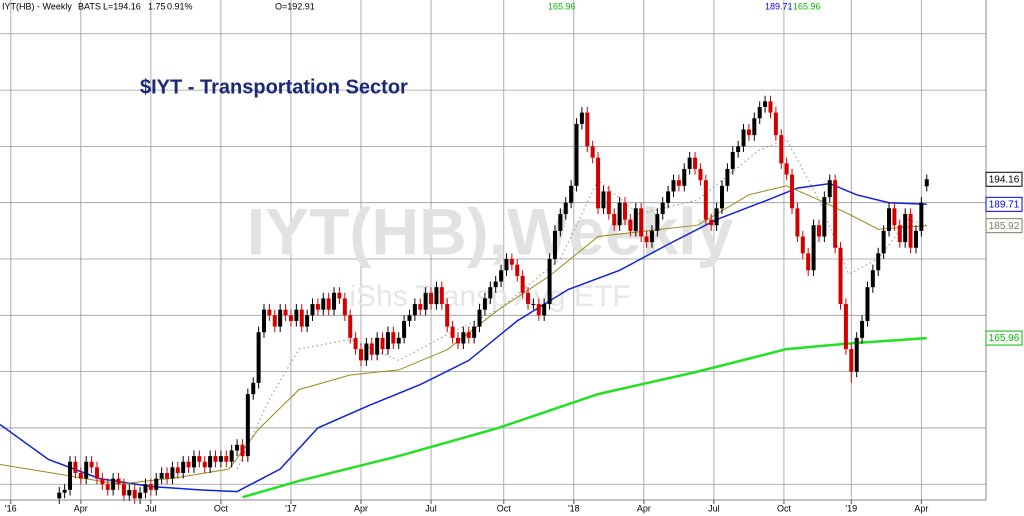 The image size is (1024, 516). Describe the element at coordinates (221, 508) in the screenshot. I see `x-tick-label: Oct` at that location.